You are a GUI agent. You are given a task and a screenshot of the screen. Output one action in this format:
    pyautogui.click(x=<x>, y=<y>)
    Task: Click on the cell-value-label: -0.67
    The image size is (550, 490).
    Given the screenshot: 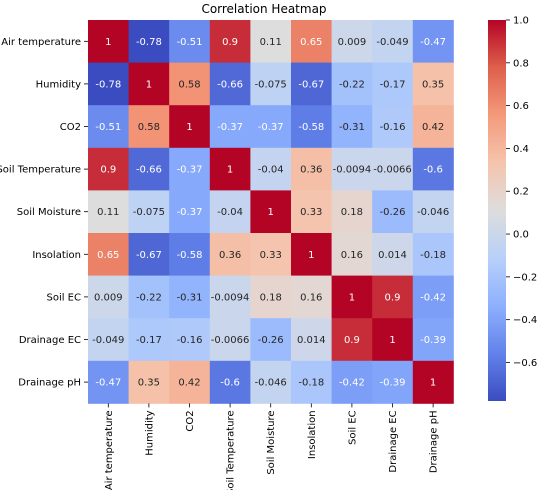 What is the action you would take?
    pyautogui.click(x=149, y=255)
    